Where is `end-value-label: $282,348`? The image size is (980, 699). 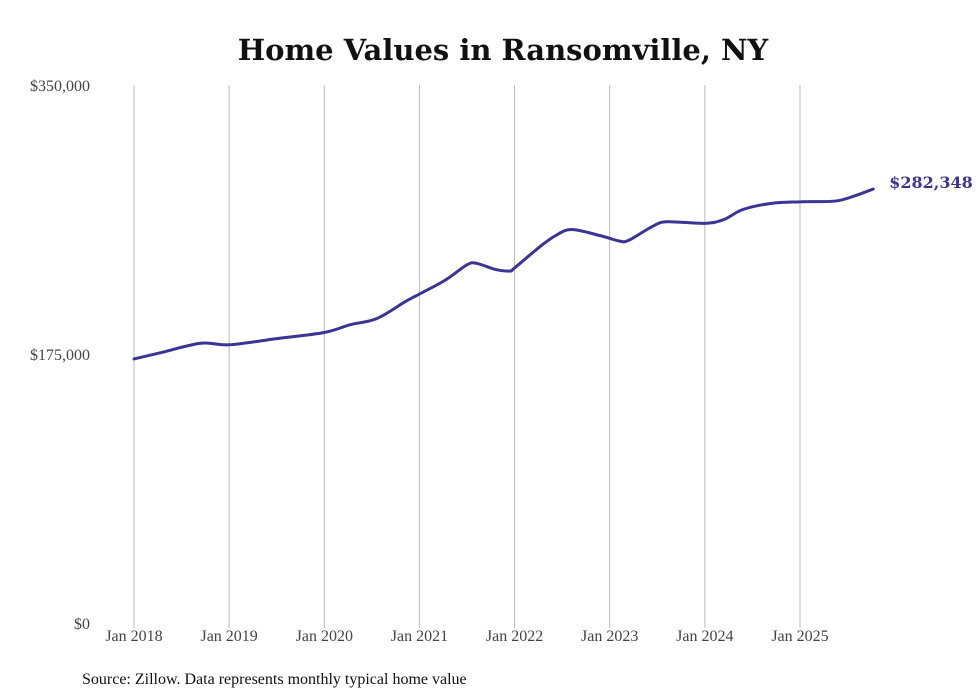
end-value-label: $282,348 is located at coordinates (931, 182).